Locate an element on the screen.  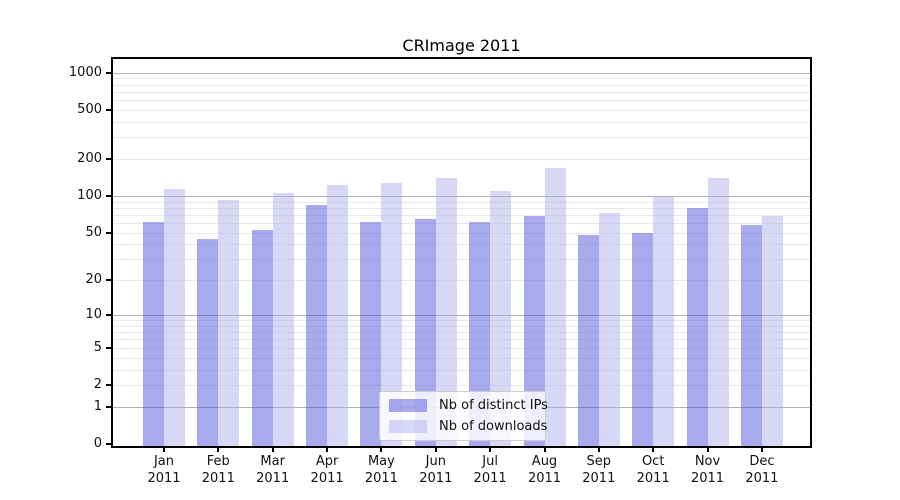
bar-distinct-ips-apr-2011 is located at coordinates (317, 325).